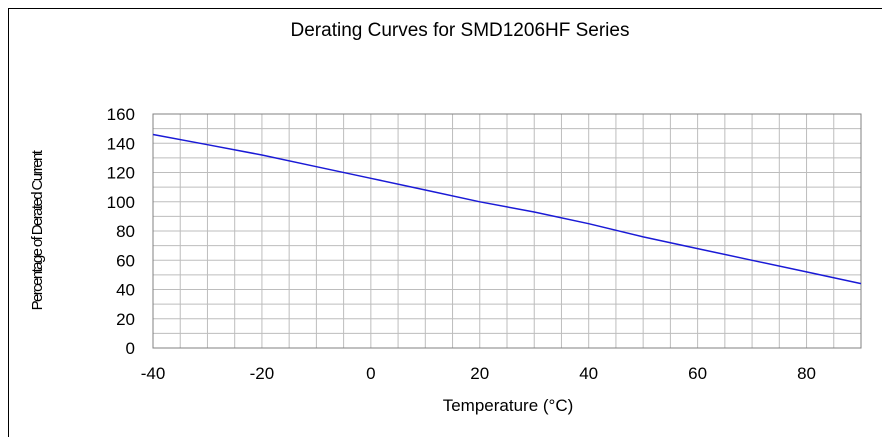 Image resolution: width=883 pixels, height=438 pixels. Describe the element at coordinates (121, 202) in the screenshot. I see `y-tick-label: 100` at that location.